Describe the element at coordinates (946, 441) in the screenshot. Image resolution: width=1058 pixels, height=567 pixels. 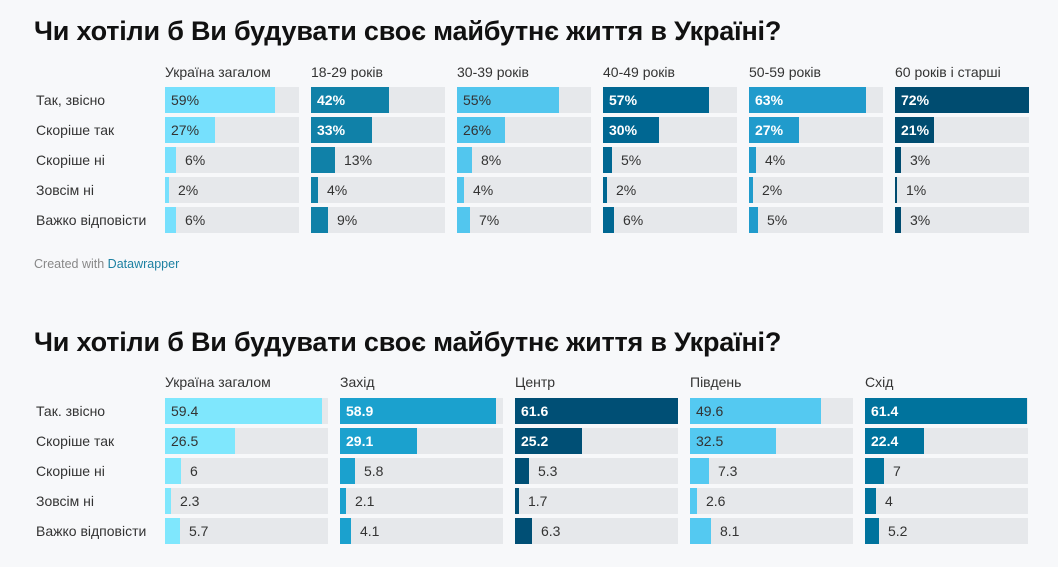
I see `bar-track: 22.4` at that location.